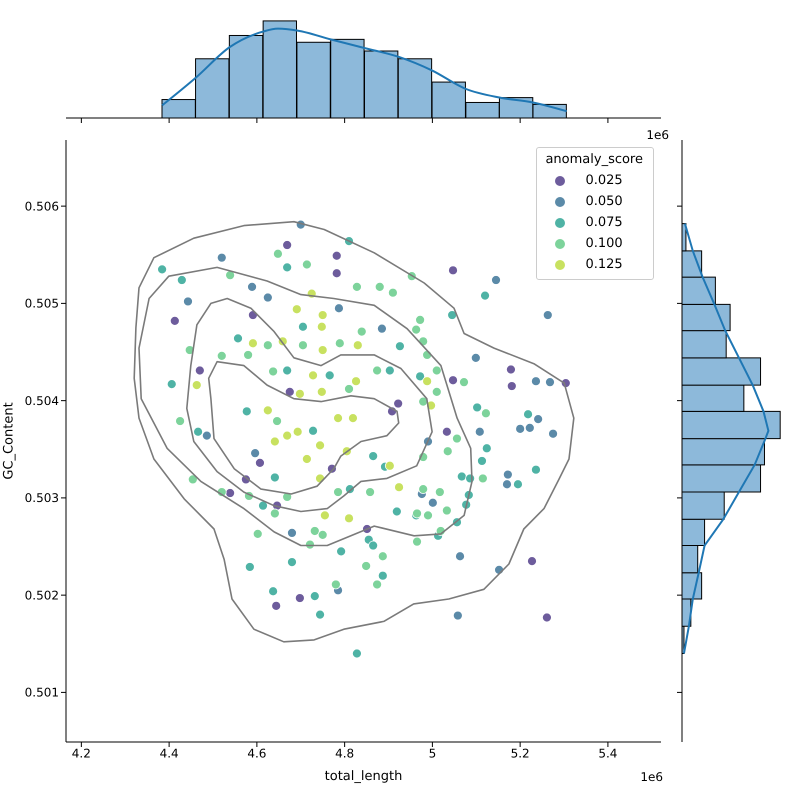 This screenshot has width=800, height=800. What do you see at coordinates (604, 243) in the screenshot?
I see `legend-label: 0.100` at bounding box center [604, 243].